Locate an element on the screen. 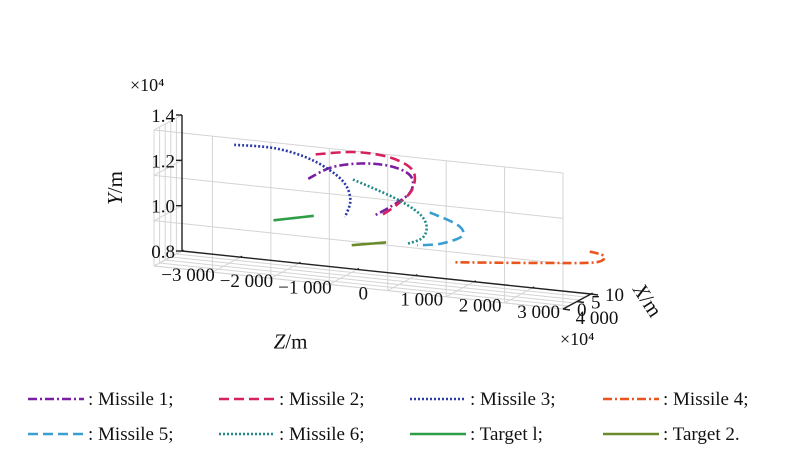 The height and width of the screenshot is (460, 800). series-lines is located at coordinates (420, 204).